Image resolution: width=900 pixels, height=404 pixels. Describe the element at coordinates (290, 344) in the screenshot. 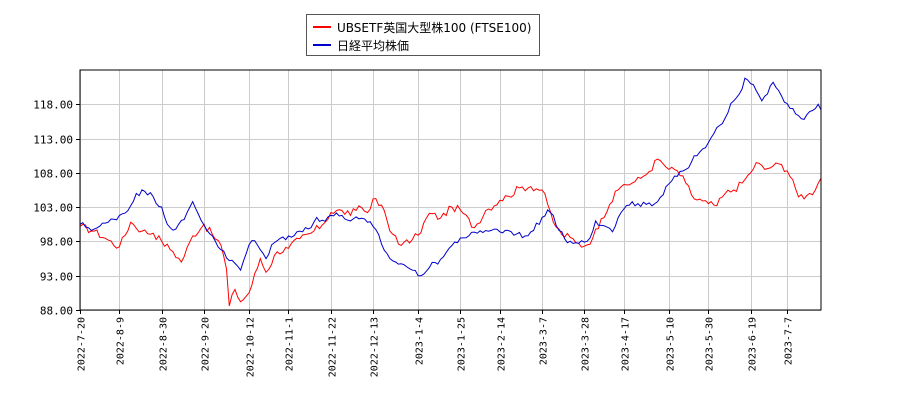

I see `x-tick-label: 2022-11-1` at that location.